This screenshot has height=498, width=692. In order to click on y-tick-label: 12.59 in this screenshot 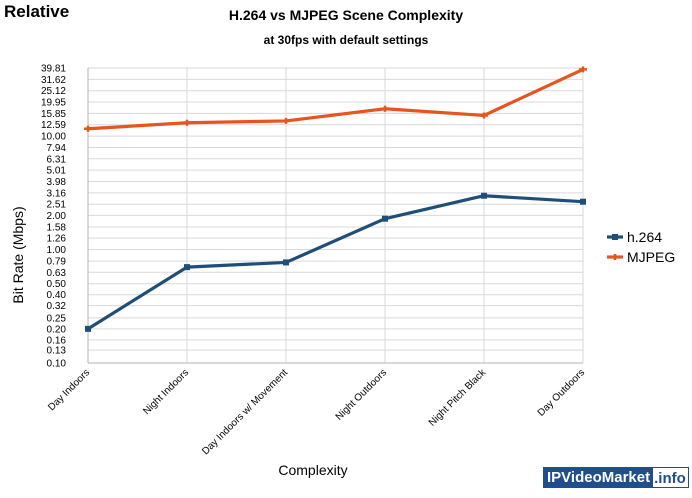, I will do `click(53, 125)`.